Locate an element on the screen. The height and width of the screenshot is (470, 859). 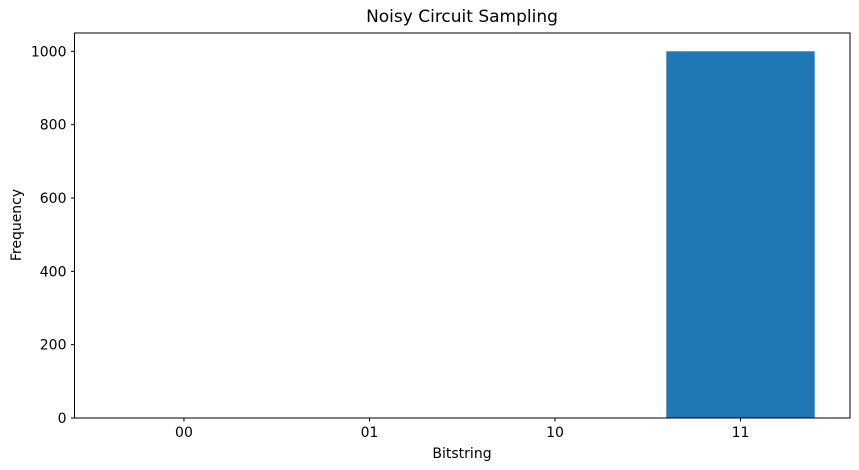
y-tick-label: 200 is located at coordinates (53, 346).